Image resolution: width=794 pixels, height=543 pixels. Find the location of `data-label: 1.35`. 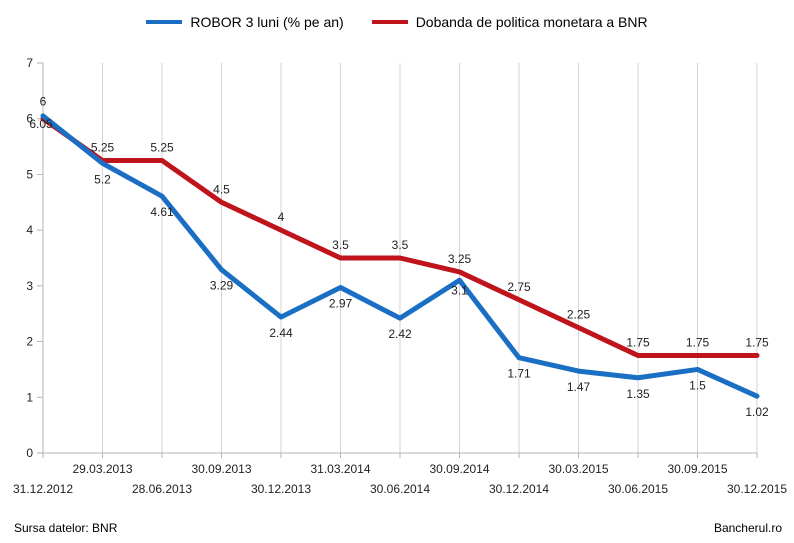

data-label: 1.35 is located at coordinates (638, 394).